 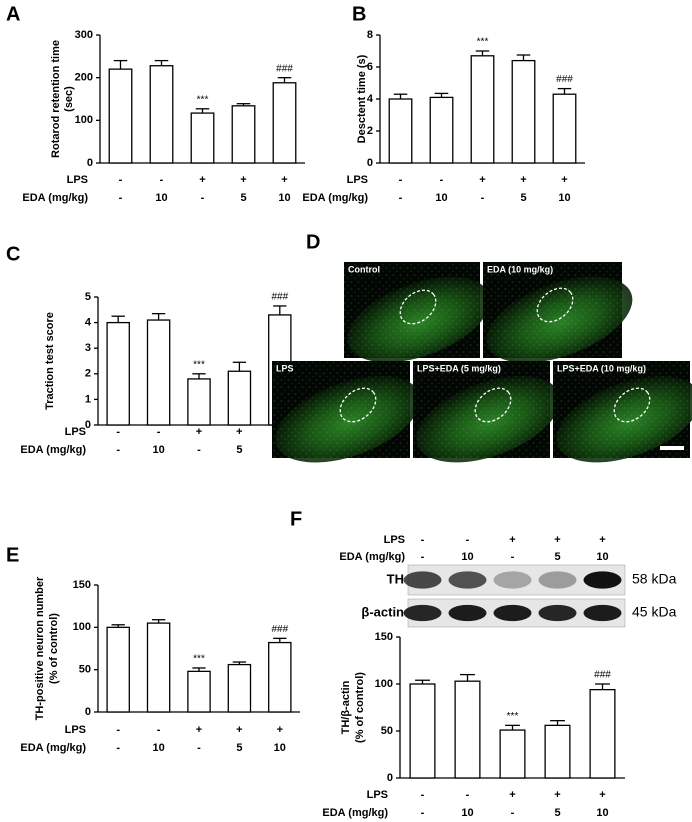 I want to click on y-tick-label: 100, so click(x=384, y=684).